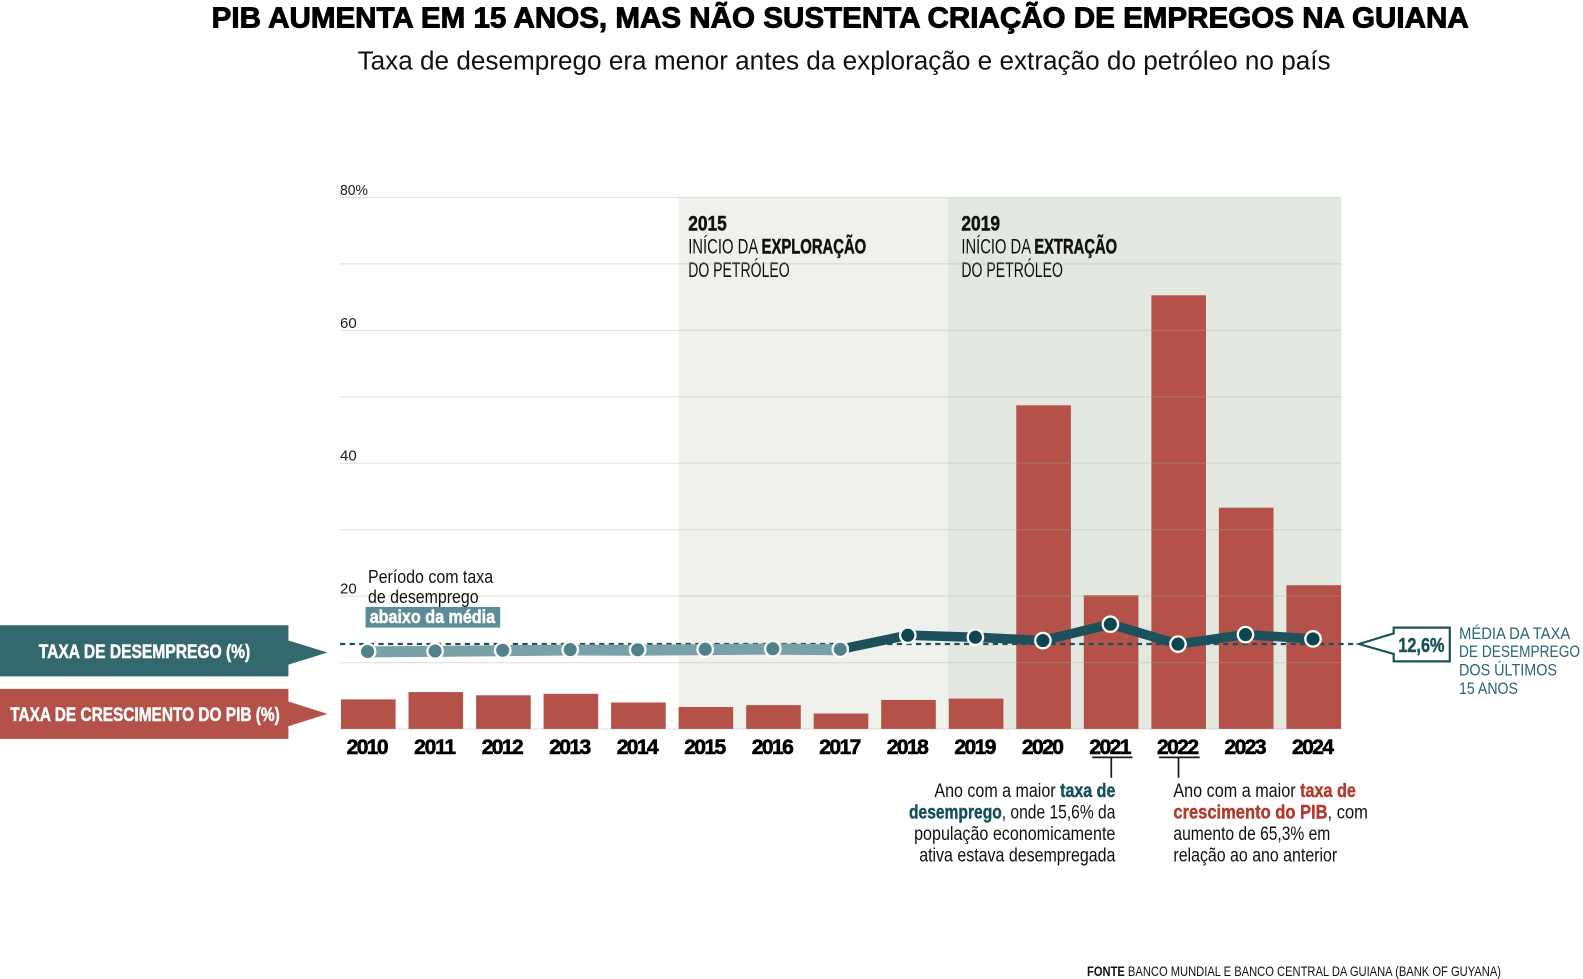 This screenshot has width=1583, height=979. I want to click on svg-text: TAXA DE CRESCIMENTO DO PIB (%), so click(145, 715).